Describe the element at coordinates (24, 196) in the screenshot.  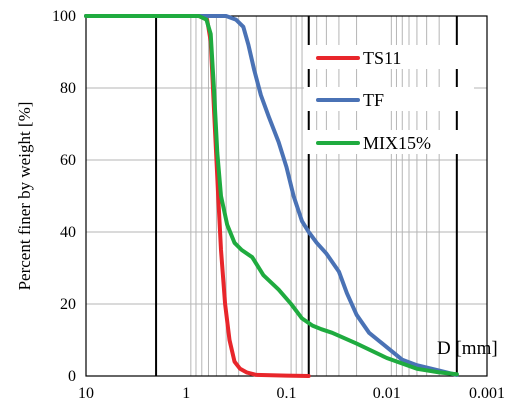
I see `y-axis-label: Percent finer by weight [%]` at that location.